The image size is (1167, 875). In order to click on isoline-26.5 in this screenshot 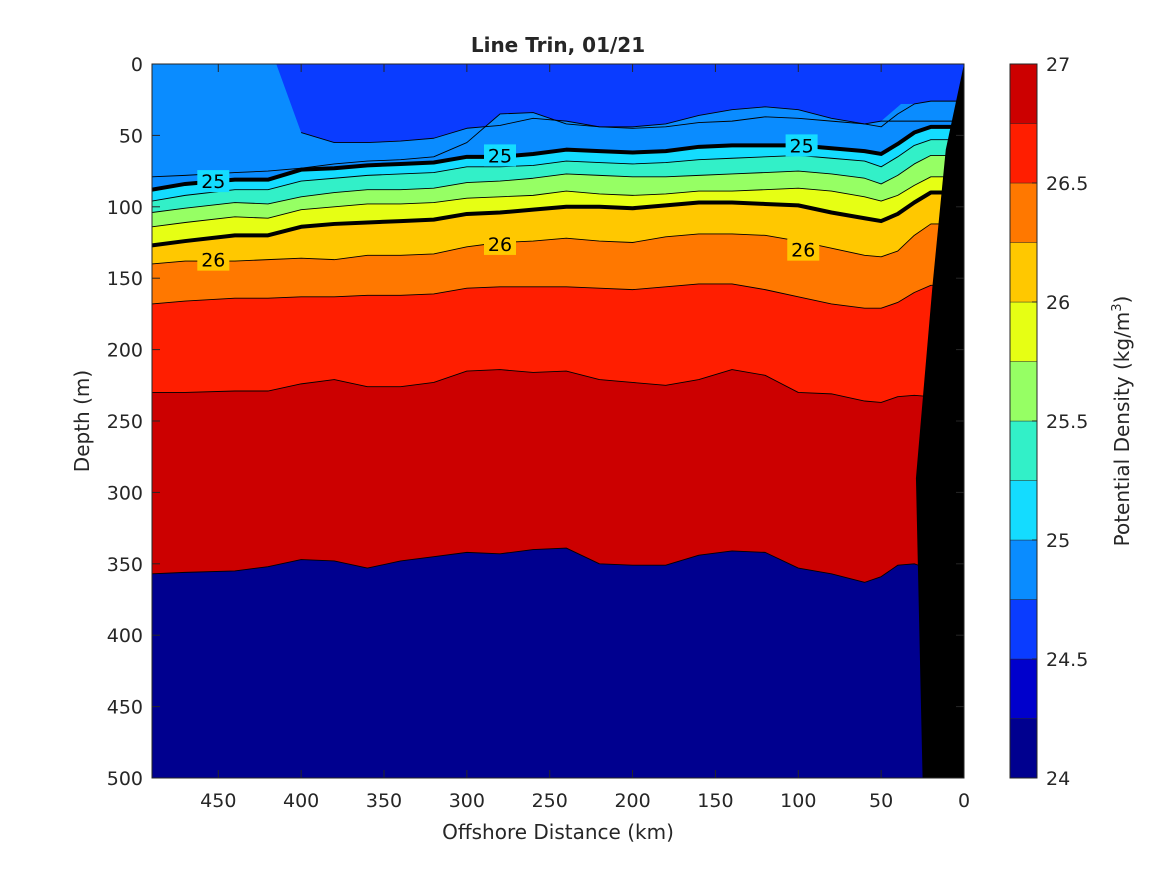, I will do `click(558, 296)`.